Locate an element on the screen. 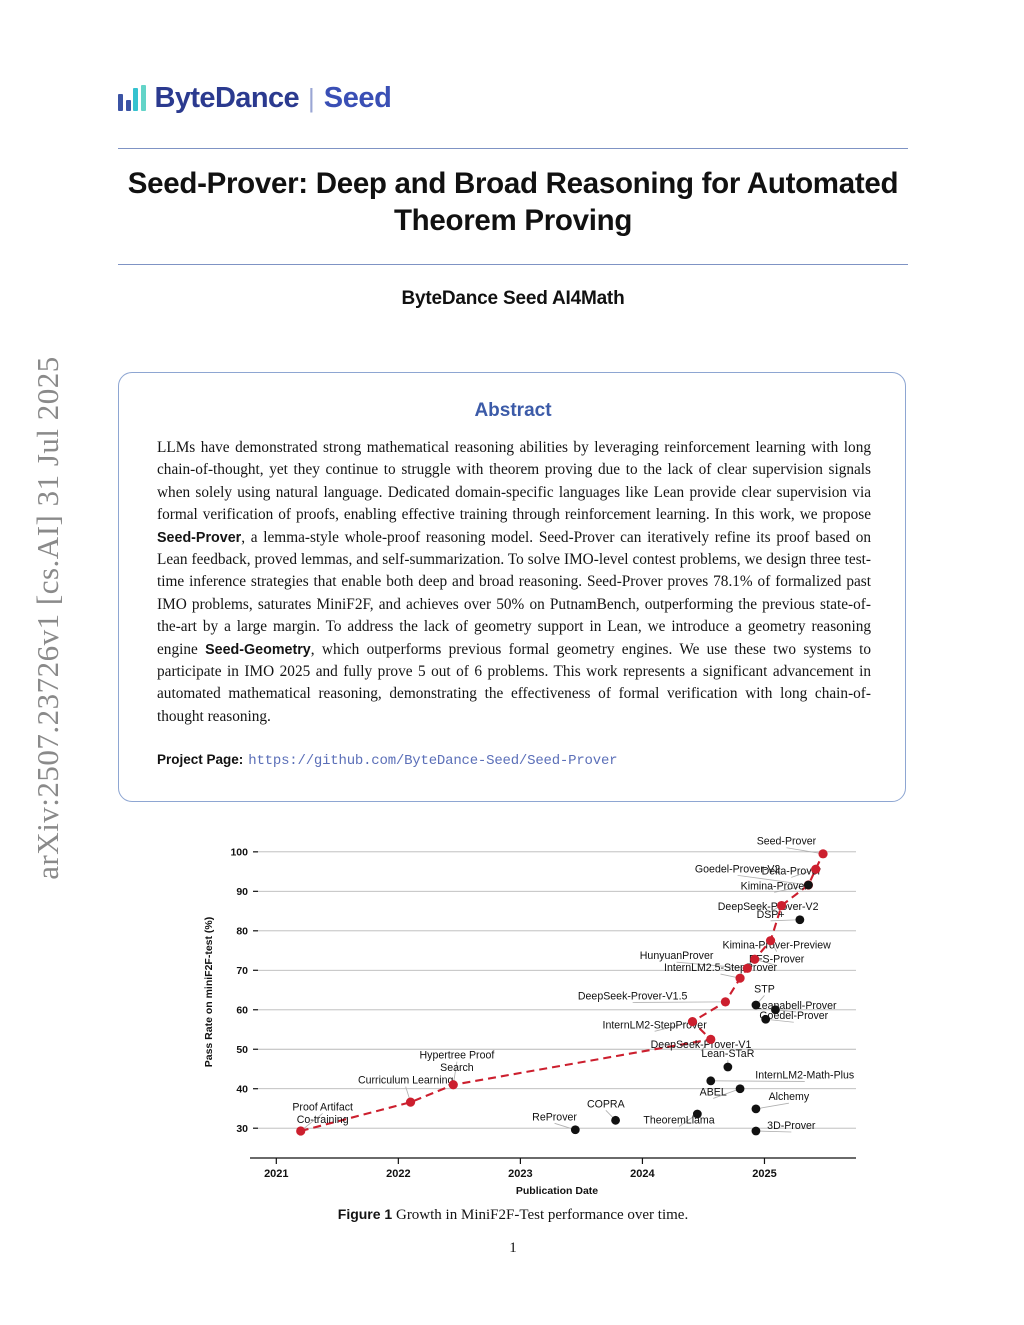 This screenshot has width=1024, height=1325. y-tick-label: 90 is located at coordinates (242, 892).